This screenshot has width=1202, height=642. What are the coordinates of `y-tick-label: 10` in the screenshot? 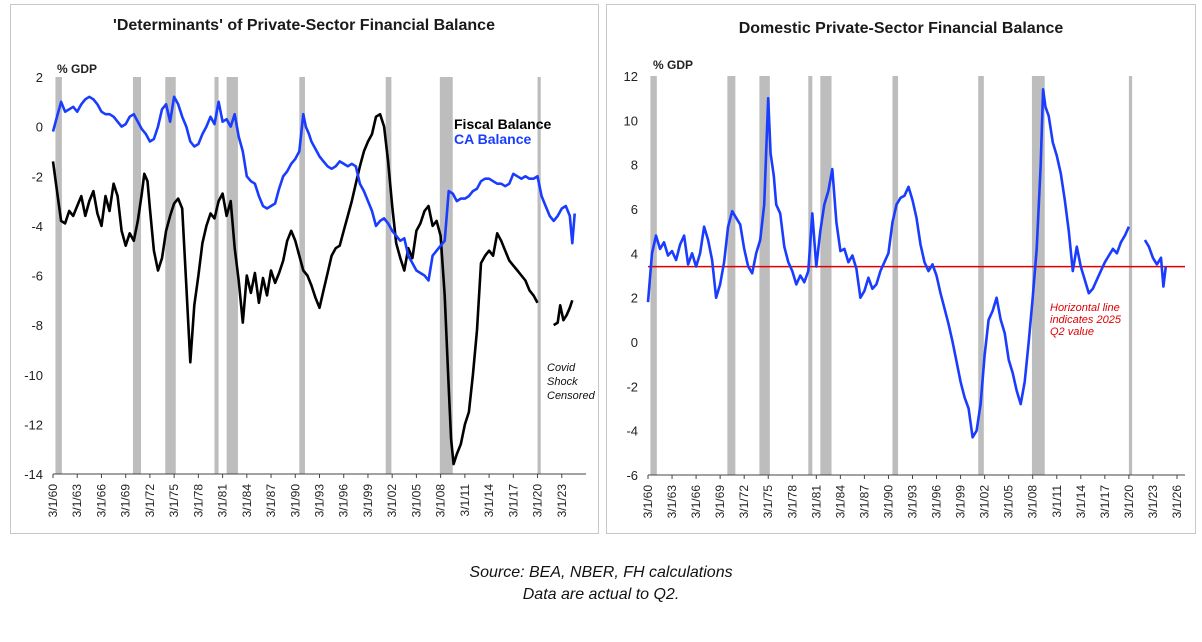 It's located at (631, 120).